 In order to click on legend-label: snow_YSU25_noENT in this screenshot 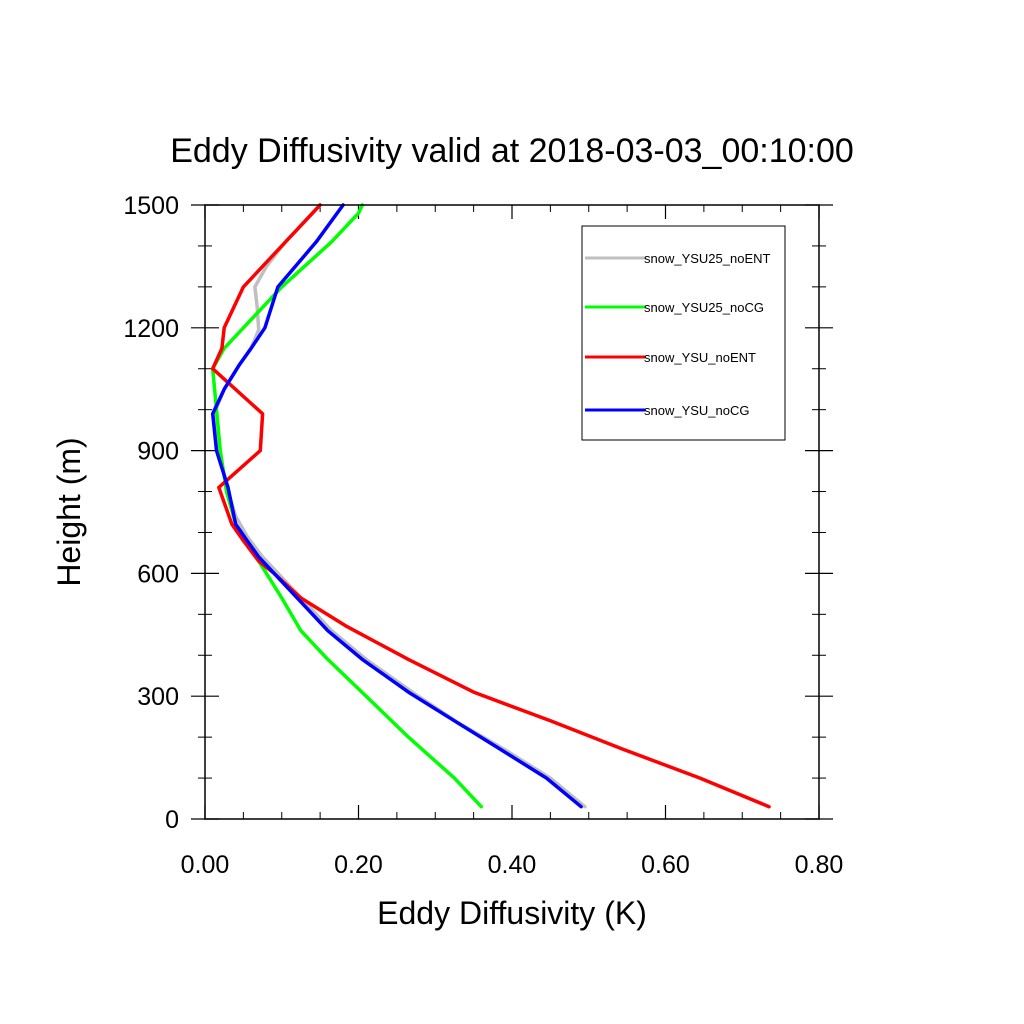, I will do `click(707, 258)`.